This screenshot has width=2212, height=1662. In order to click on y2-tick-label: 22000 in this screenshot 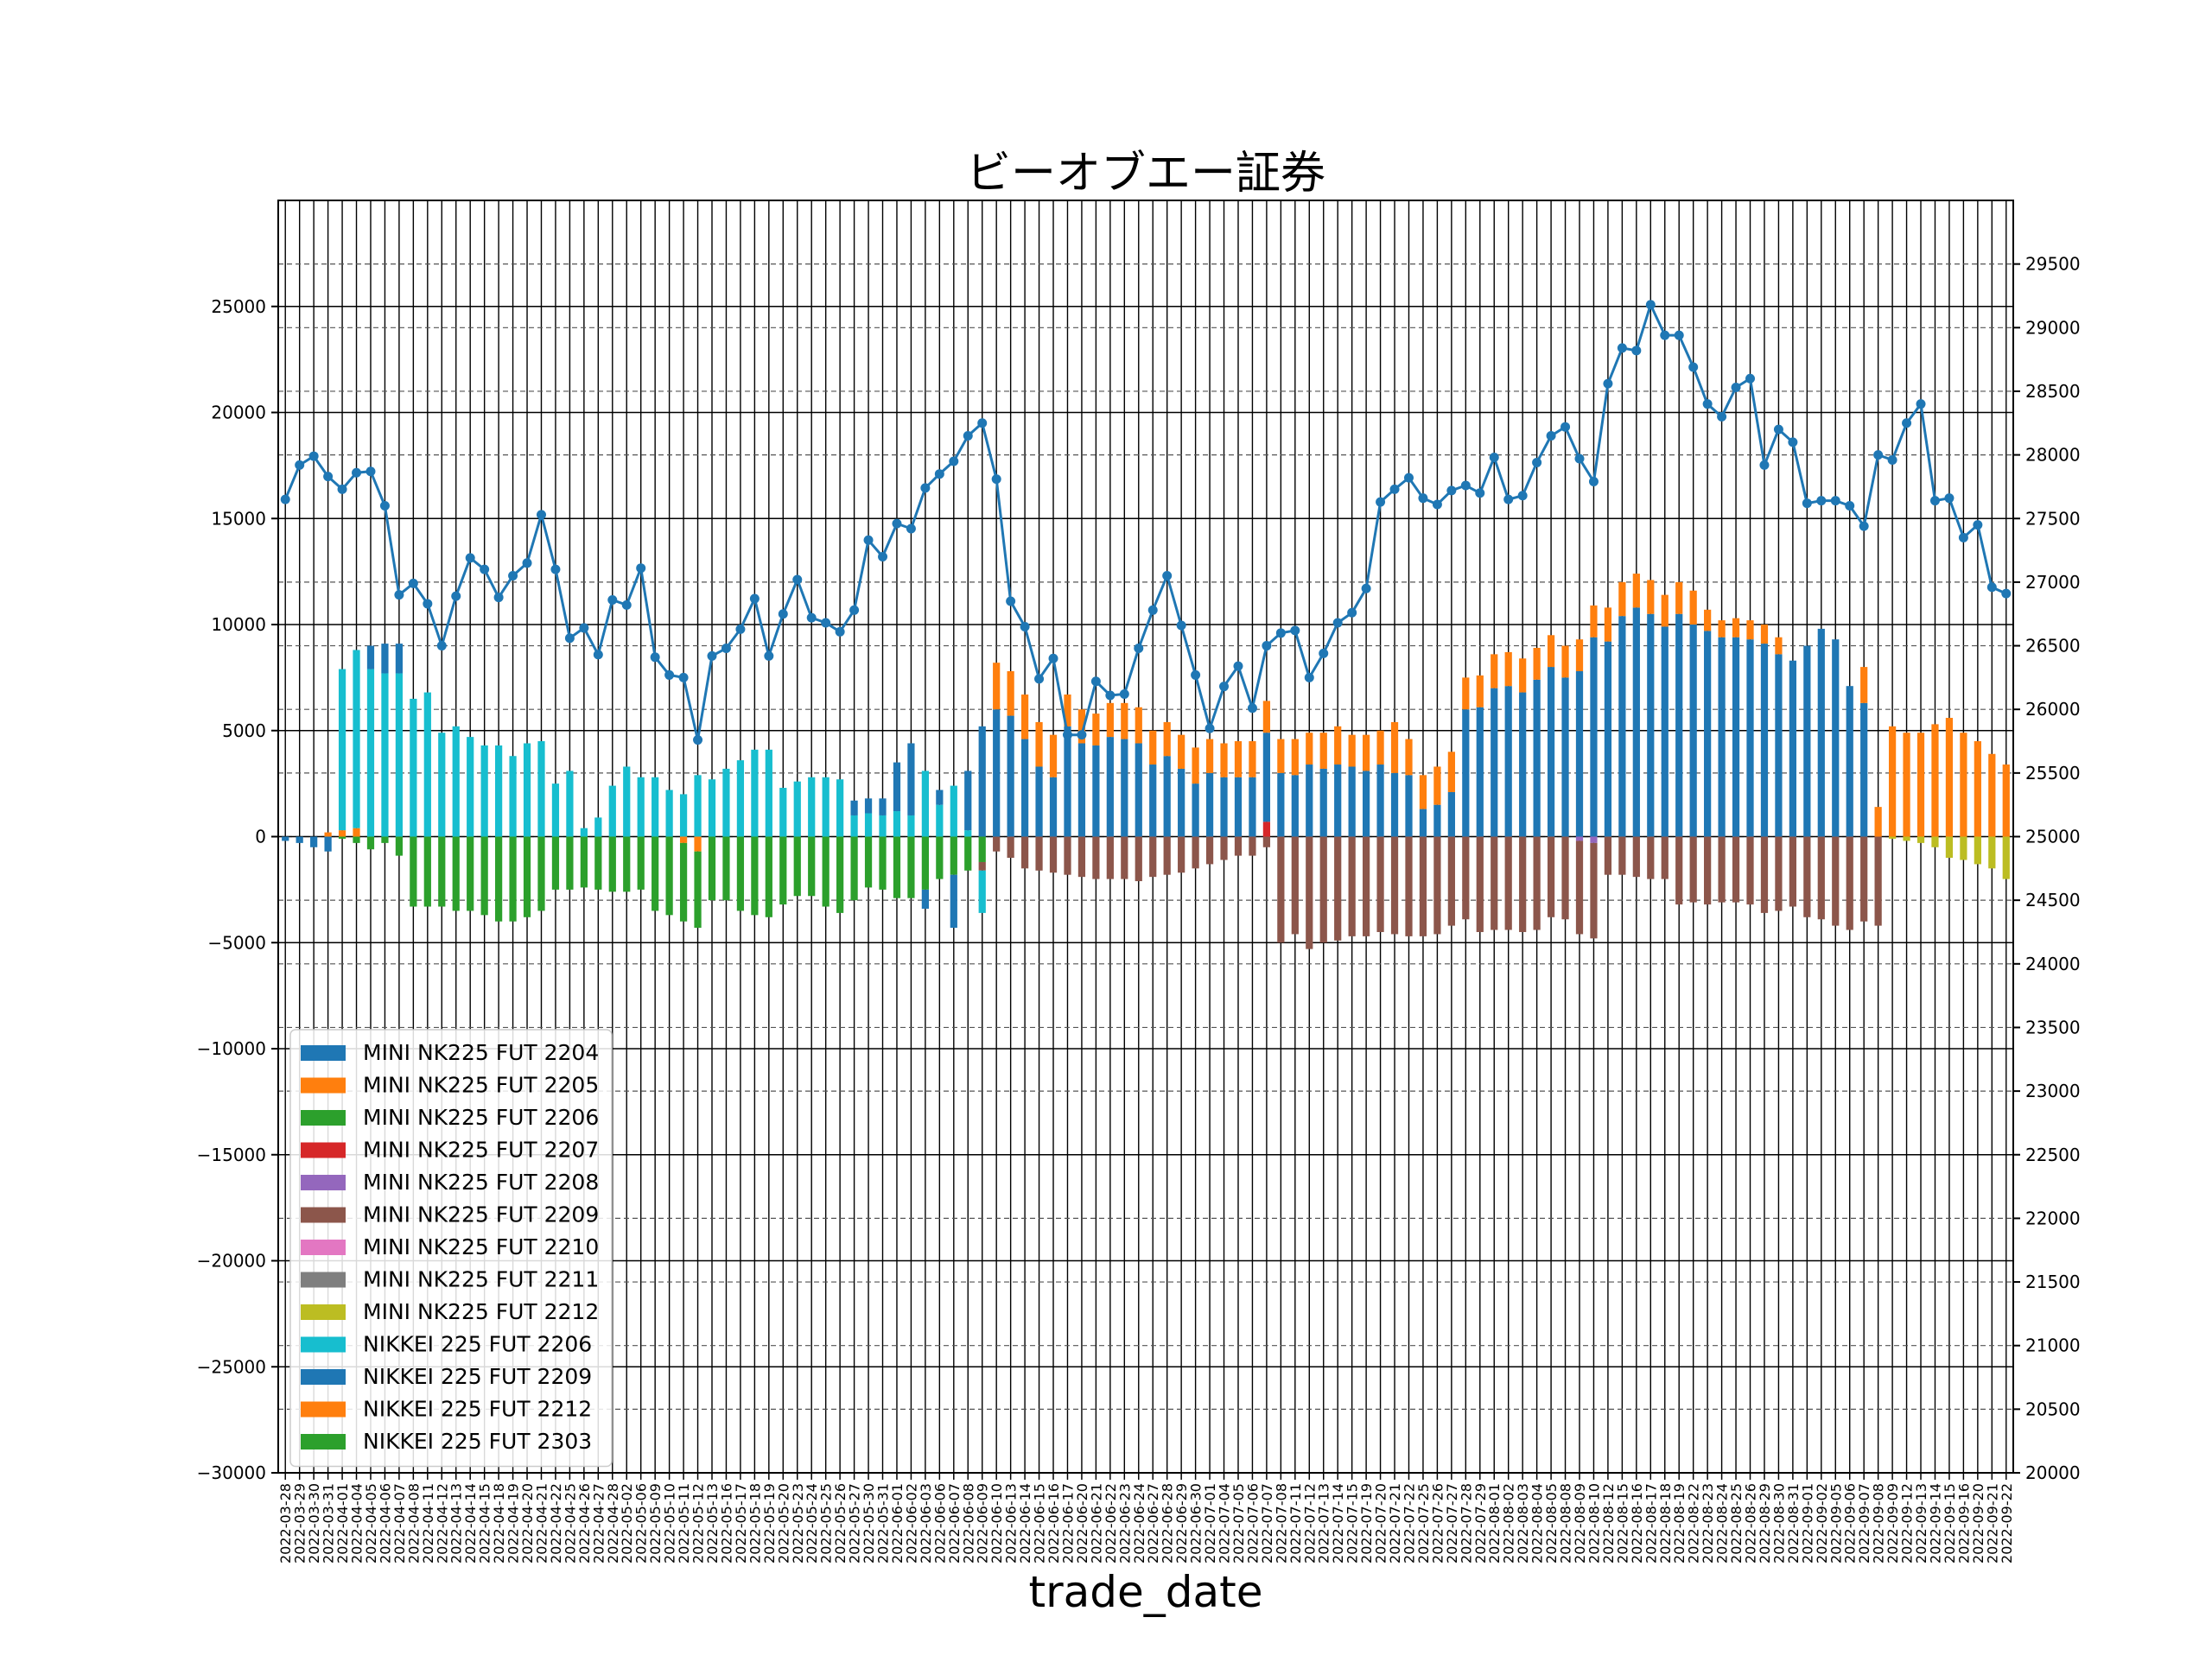, I will do `click(2053, 1218)`.